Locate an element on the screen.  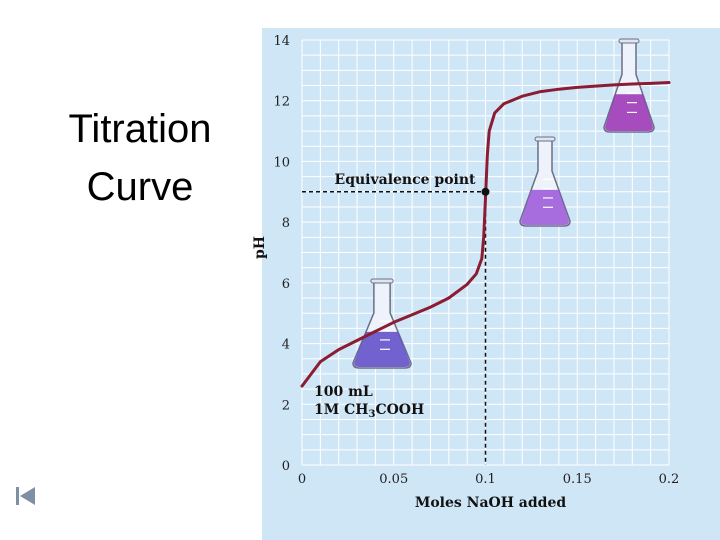
solution-annotation-line2: 1M CH3COOH is located at coordinates (369, 411).